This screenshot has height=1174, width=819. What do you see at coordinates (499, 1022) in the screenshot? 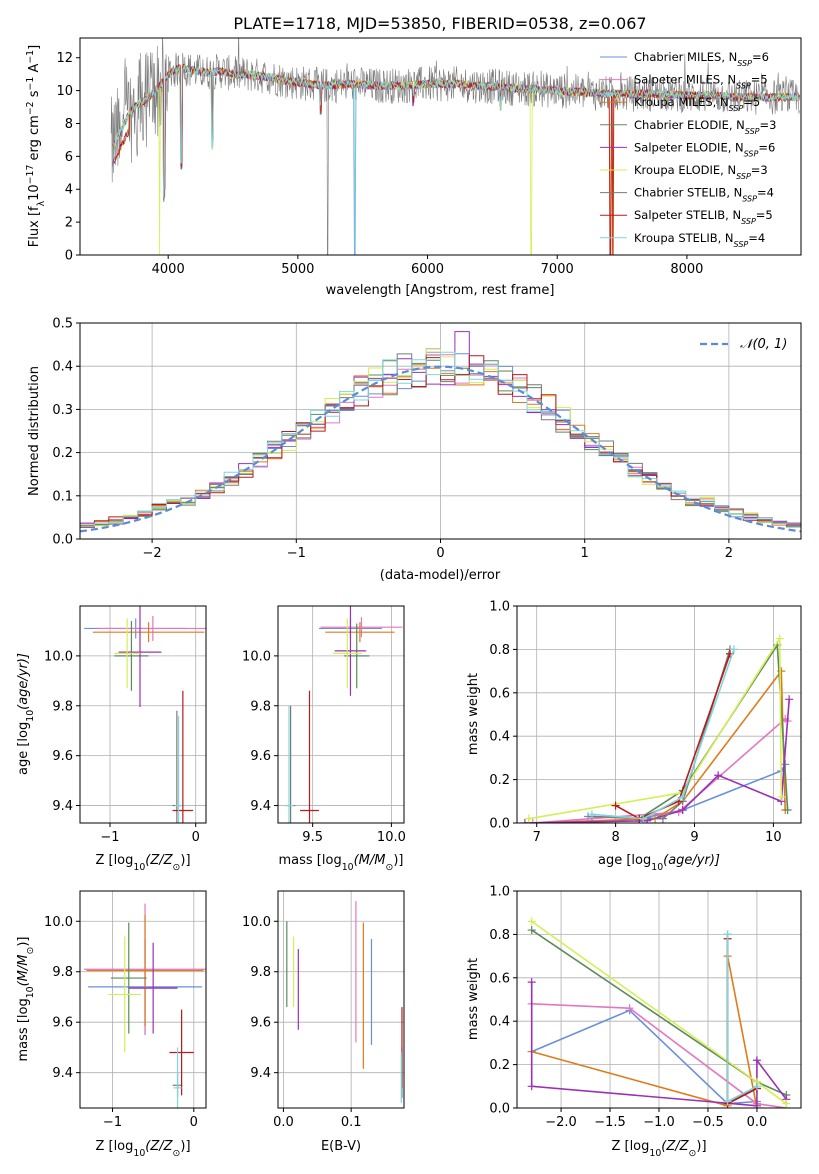
I see `weight-vs-Z-ytick-label-2: 0.4` at bounding box center [499, 1022].